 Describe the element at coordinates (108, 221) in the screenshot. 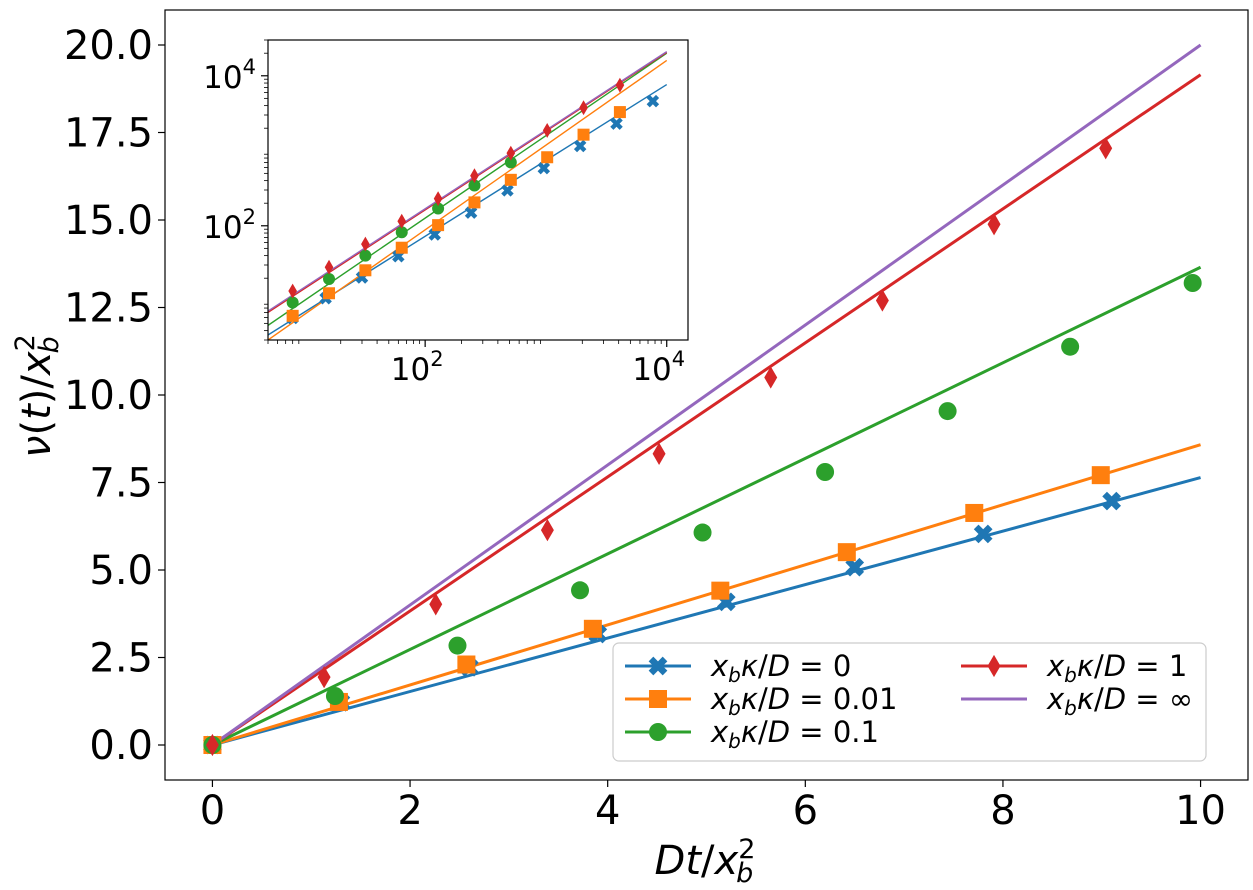

I see `main-y-tick-label: 15.0` at that location.